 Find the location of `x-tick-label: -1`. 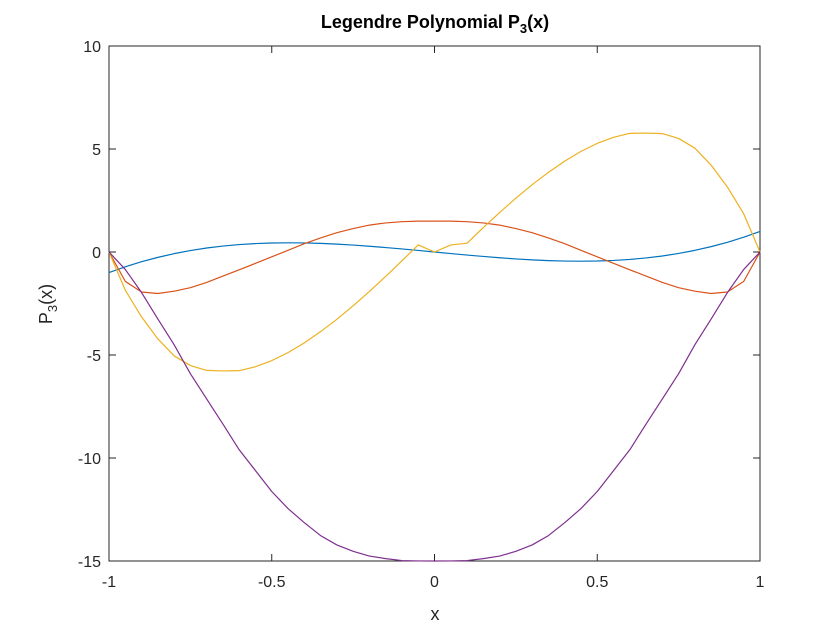

x-tick-label: -1 is located at coordinates (109, 582).